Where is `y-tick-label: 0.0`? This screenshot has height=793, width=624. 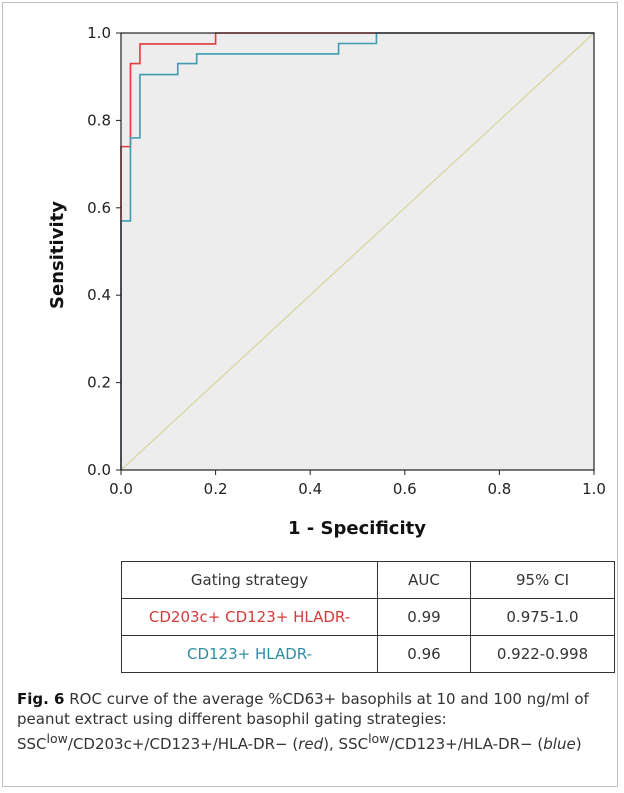 y-tick-label: 0.0 is located at coordinates (99, 470).